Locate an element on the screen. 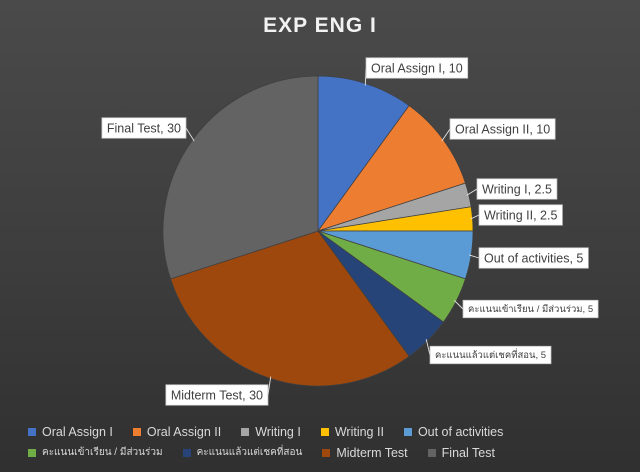 This screenshot has height=472, width=640. data-label-text: คะแนนแล้วแต่เชคที่สอน, 5 is located at coordinates (490, 354).